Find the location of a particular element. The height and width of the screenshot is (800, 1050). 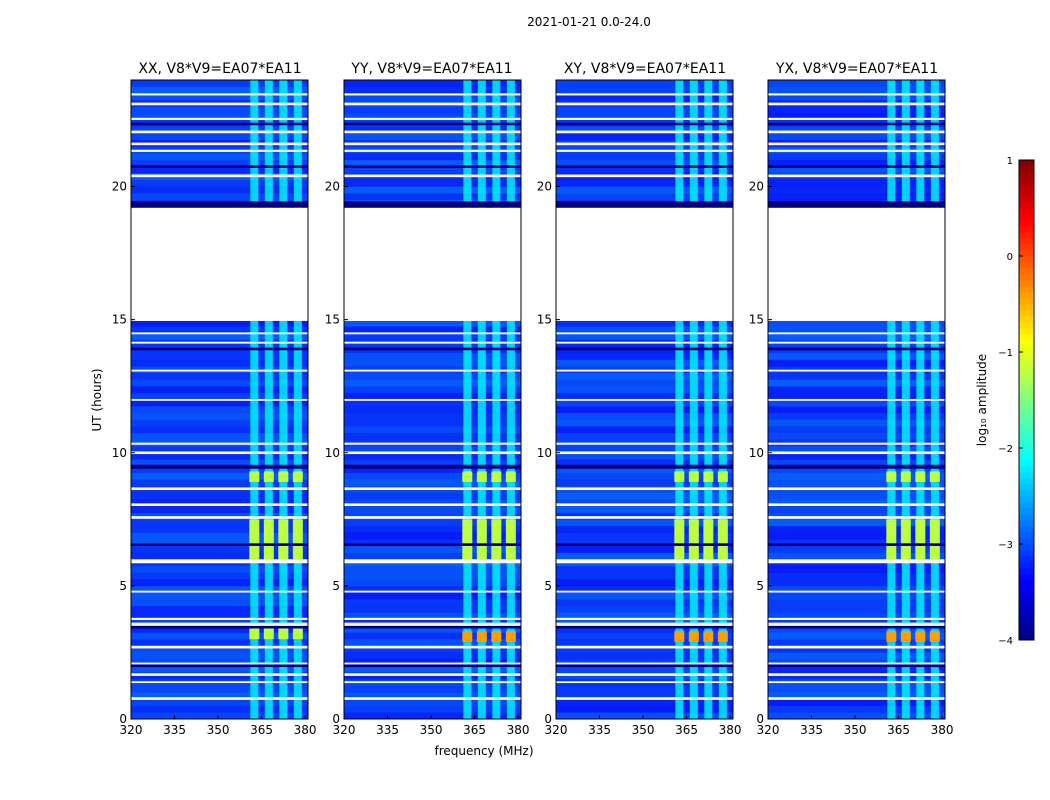

y-tick-label: 10 is located at coordinates (756, 453).